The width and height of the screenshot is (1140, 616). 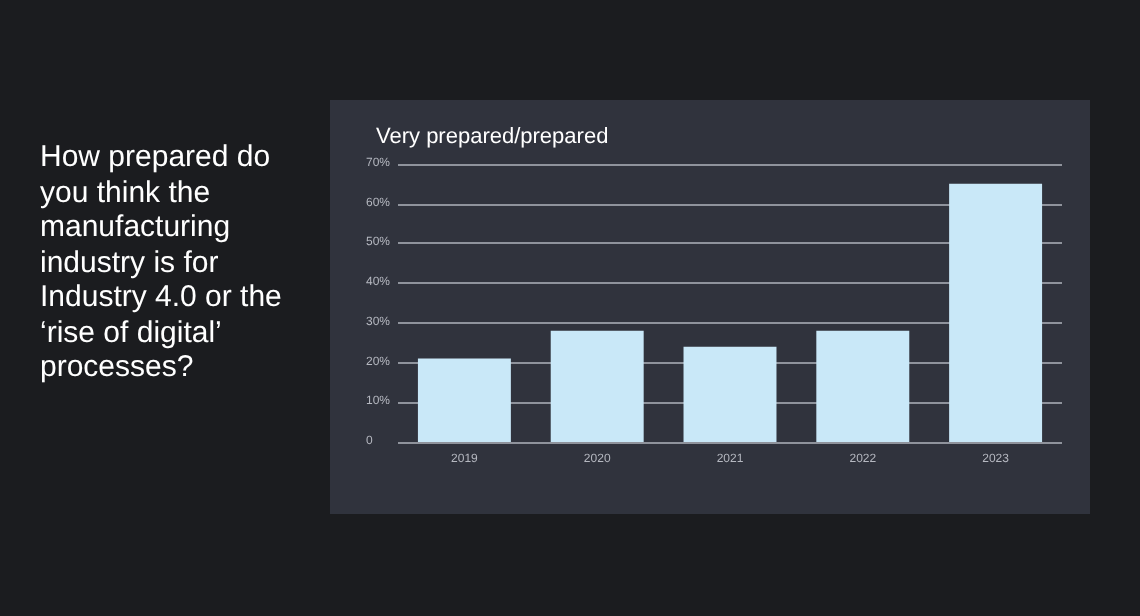 What do you see at coordinates (162, 262) in the screenshot?
I see `text: How prepared do you think the manufacturing industry is for Industry 4.0 or the ‘rise of digital’ processes?` at bounding box center [162, 262].